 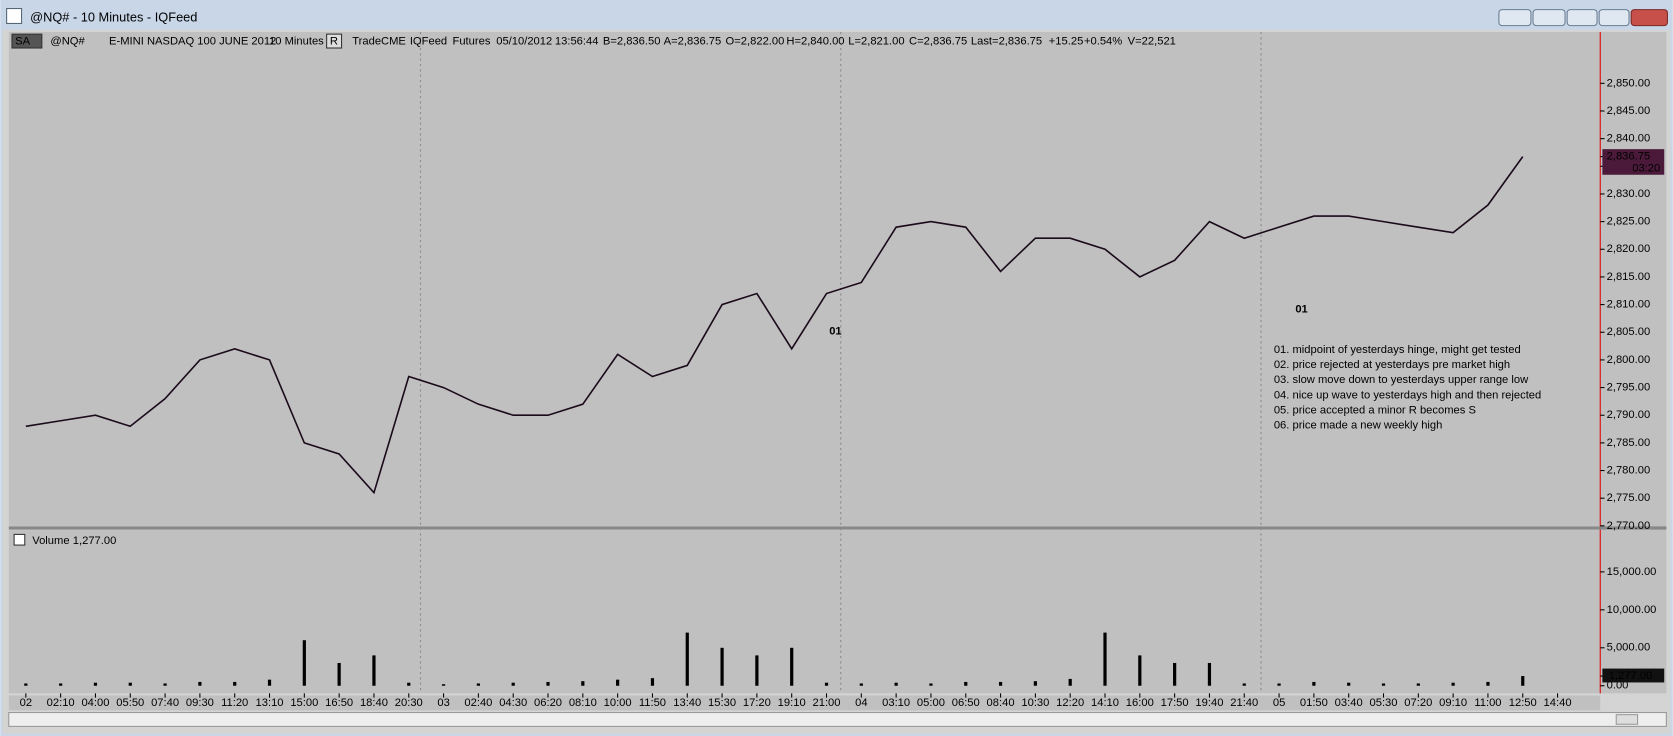 I want to click on x-tick-label: 21:40, so click(x=1244, y=703).